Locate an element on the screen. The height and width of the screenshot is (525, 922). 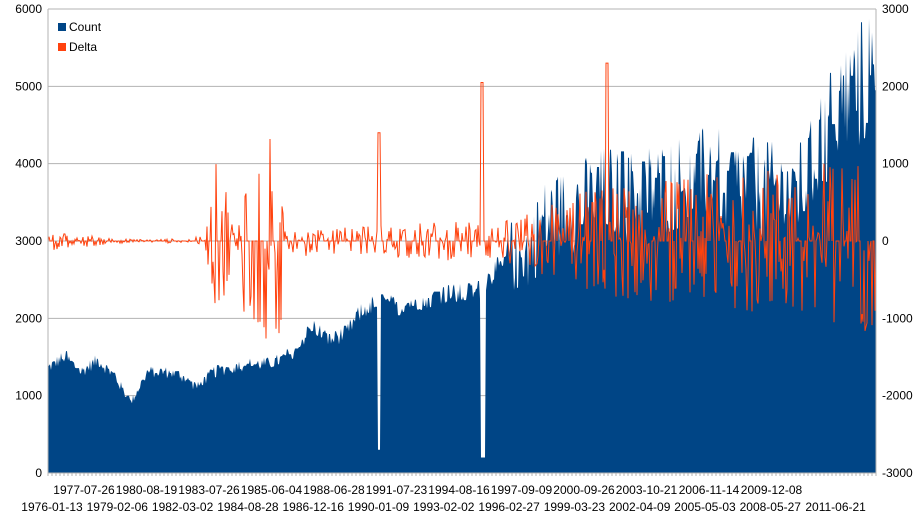
x-tick-label-top: 1994-08-16 is located at coordinates (459, 490).